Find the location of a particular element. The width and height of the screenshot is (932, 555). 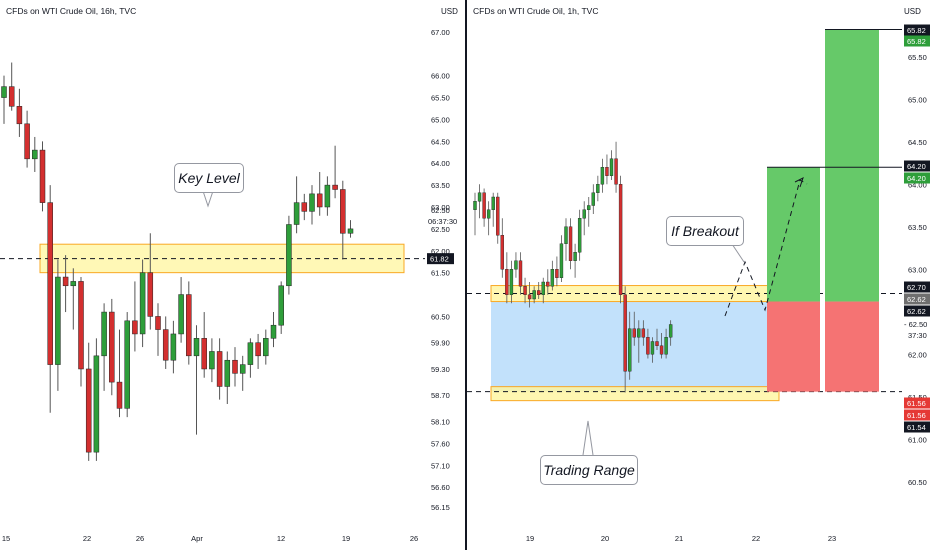

stop-tag-3: 61.54 is located at coordinates (916, 427).